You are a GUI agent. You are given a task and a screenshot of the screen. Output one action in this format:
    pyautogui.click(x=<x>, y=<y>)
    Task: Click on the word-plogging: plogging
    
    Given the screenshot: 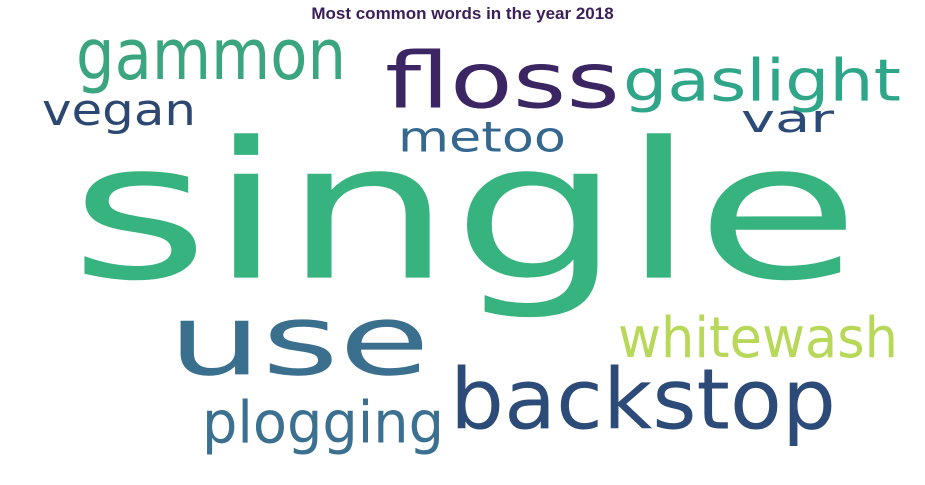 What is the action you would take?
    pyautogui.click(x=323, y=422)
    